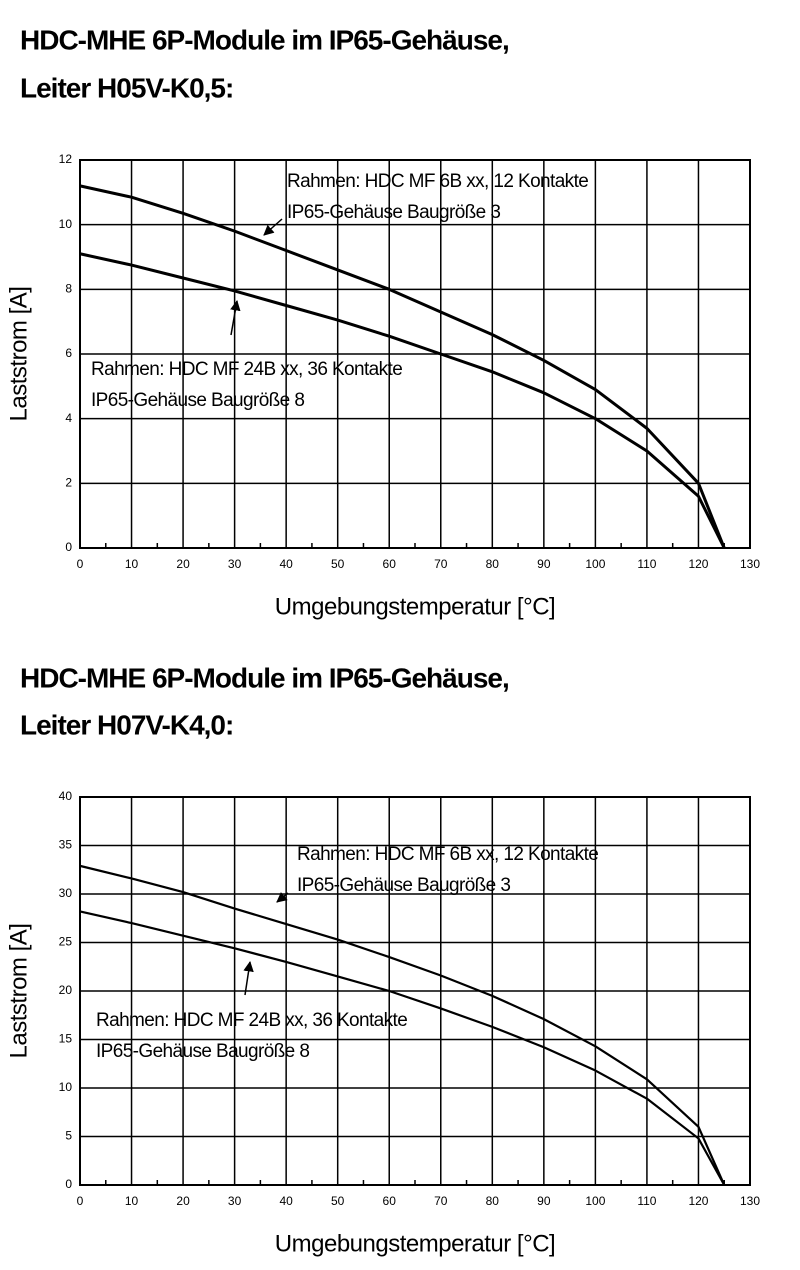 The width and height of the screenshot is (800, 1270). What do you see at coordinates (126, 724) in the screenshot?
I see `chart-title: Leiter H07V-K4,0:` at bounding box center [126, 724].